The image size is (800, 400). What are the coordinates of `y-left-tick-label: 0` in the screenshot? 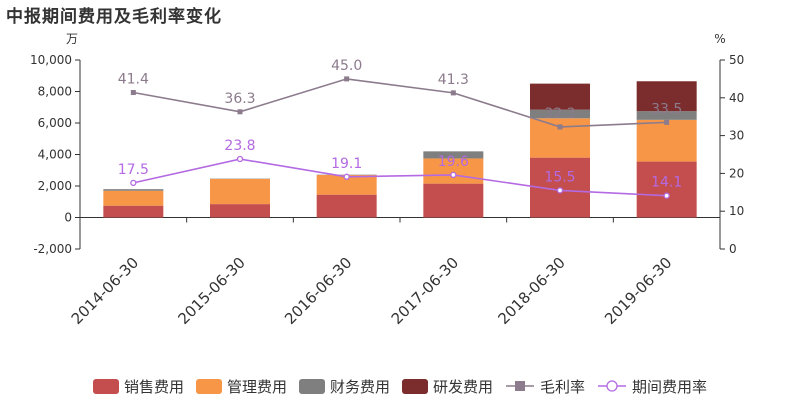 It's located at (68, 218).